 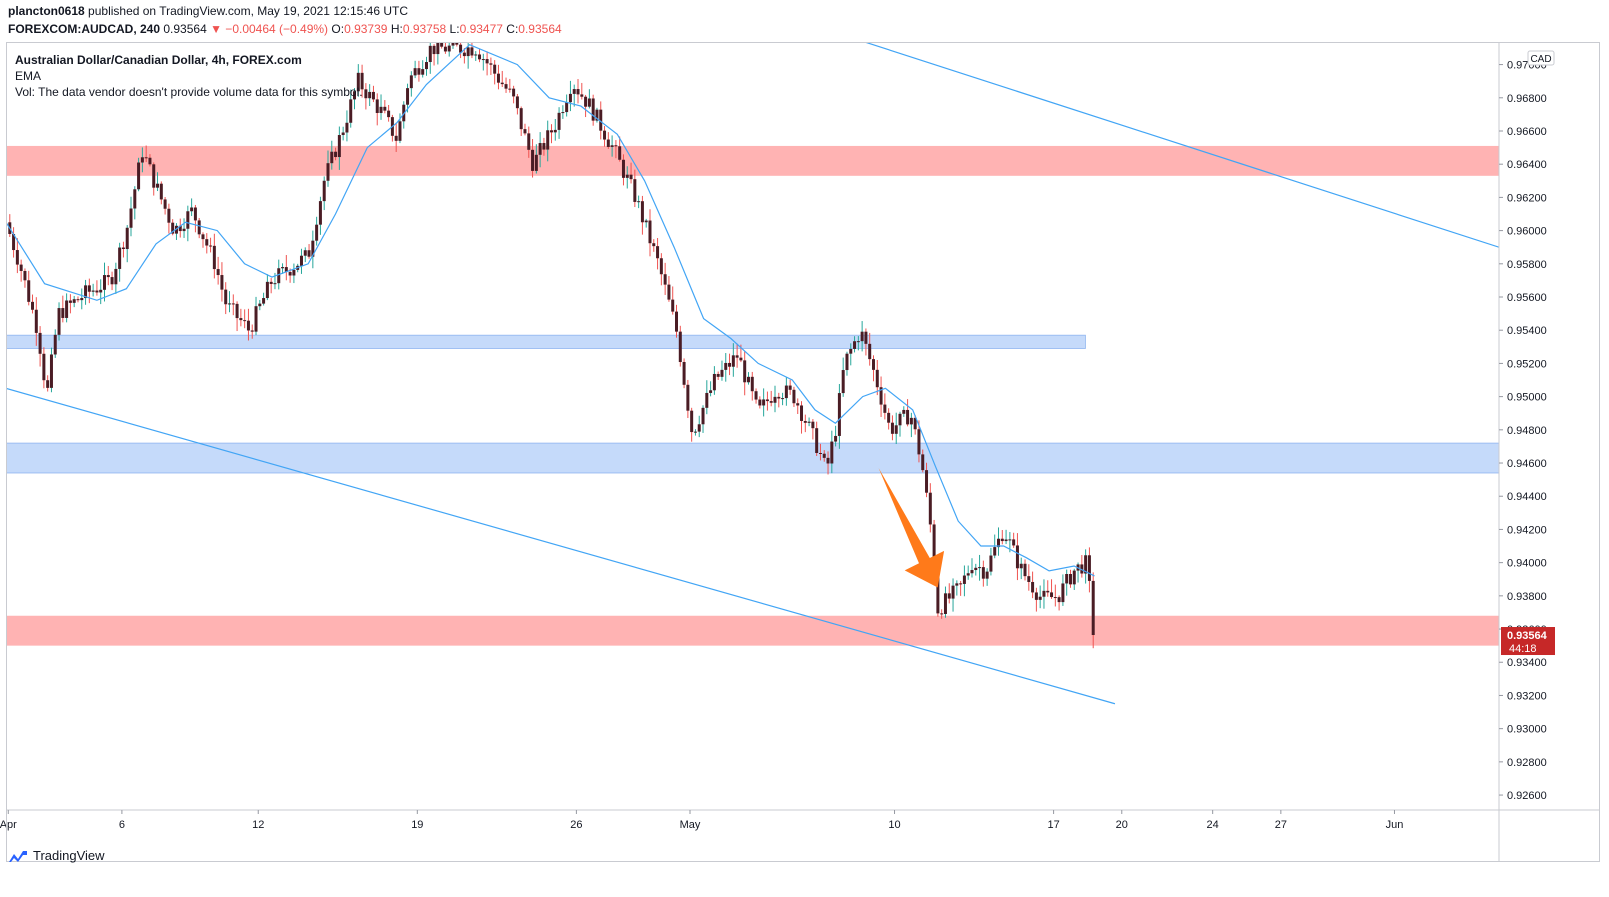 What do you see at coordinates (454, 29) in the screenshot?
I see `low-label: L:` at bounding box center [454, 29].